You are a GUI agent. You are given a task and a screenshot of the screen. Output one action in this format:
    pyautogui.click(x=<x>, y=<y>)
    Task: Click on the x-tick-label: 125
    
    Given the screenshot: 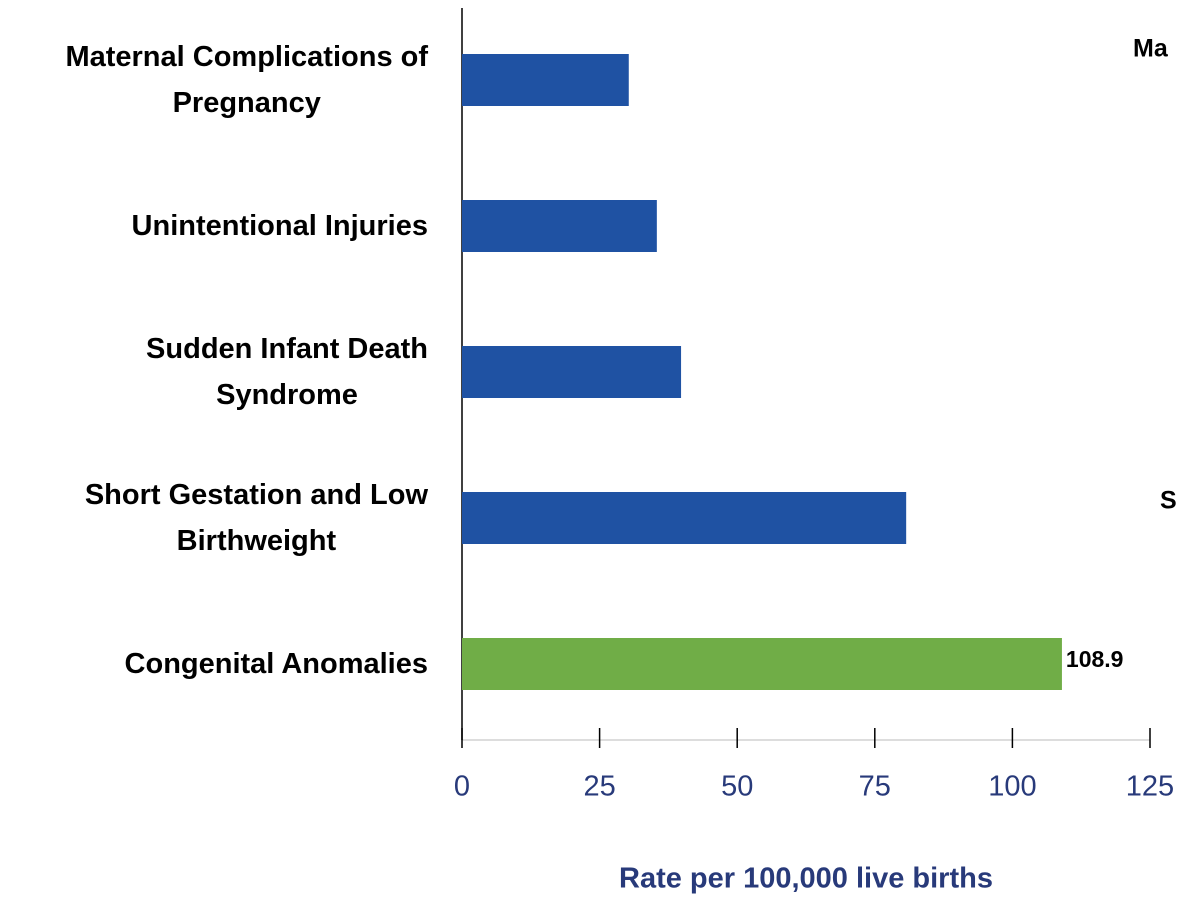 What is the action you would take?
    pyautogui.click(x=1150, y=787)
    